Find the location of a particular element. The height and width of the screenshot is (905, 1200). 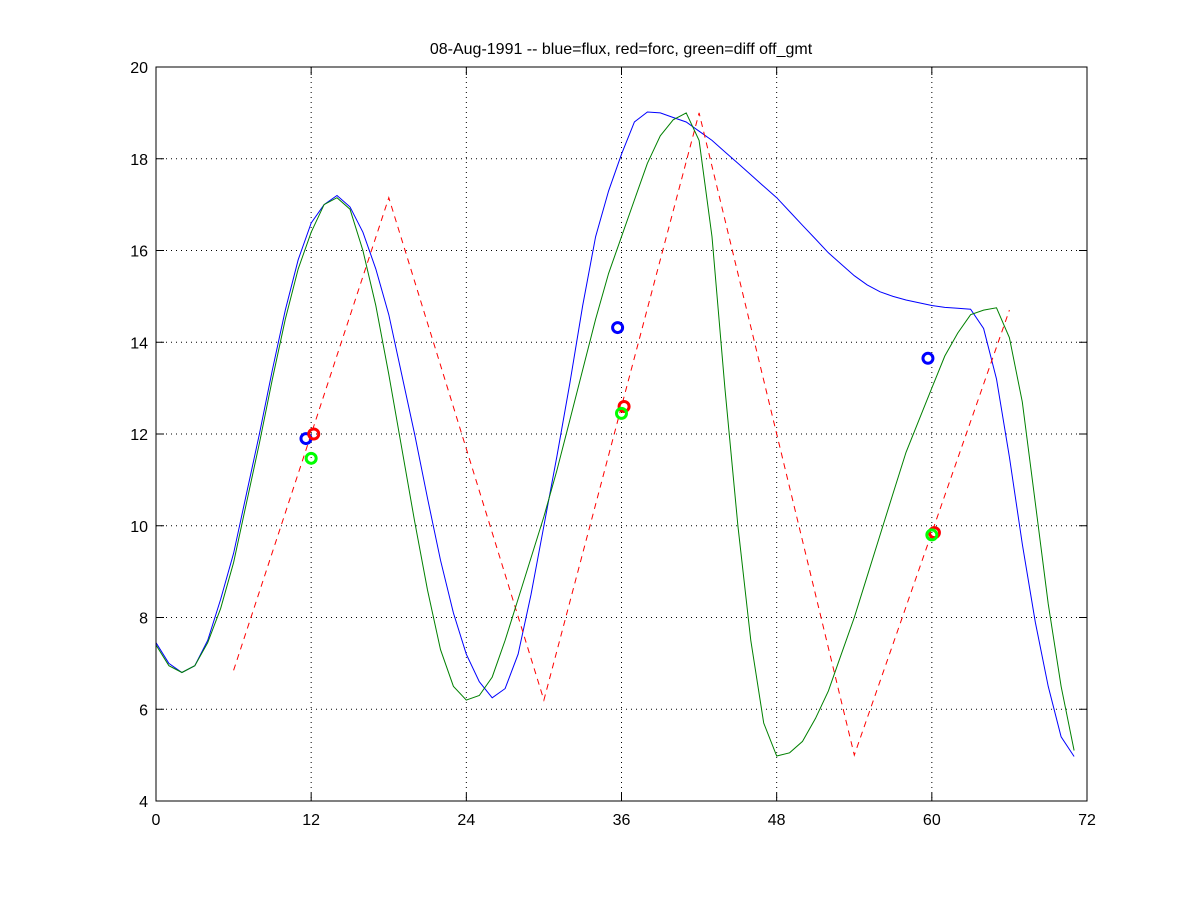

y-tick-label: 12 is located at coordinates (139, 435).